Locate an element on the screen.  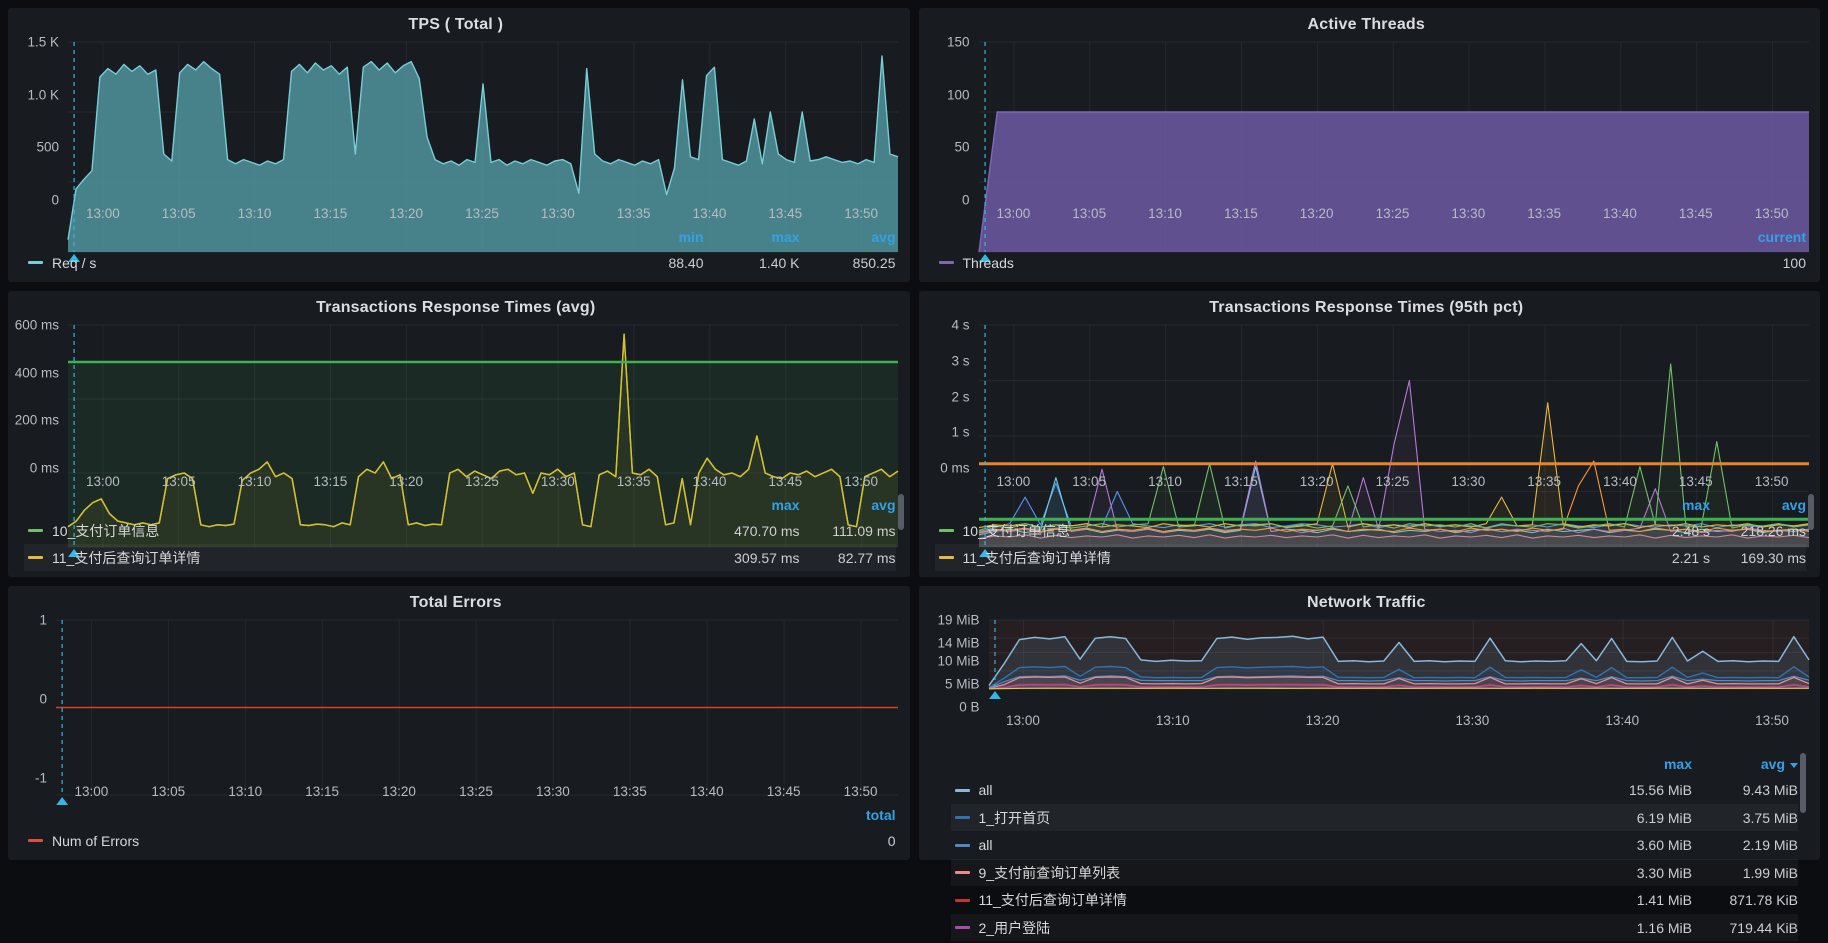
legend-series-toggle: Req / s is located at coordinates (318, 263).